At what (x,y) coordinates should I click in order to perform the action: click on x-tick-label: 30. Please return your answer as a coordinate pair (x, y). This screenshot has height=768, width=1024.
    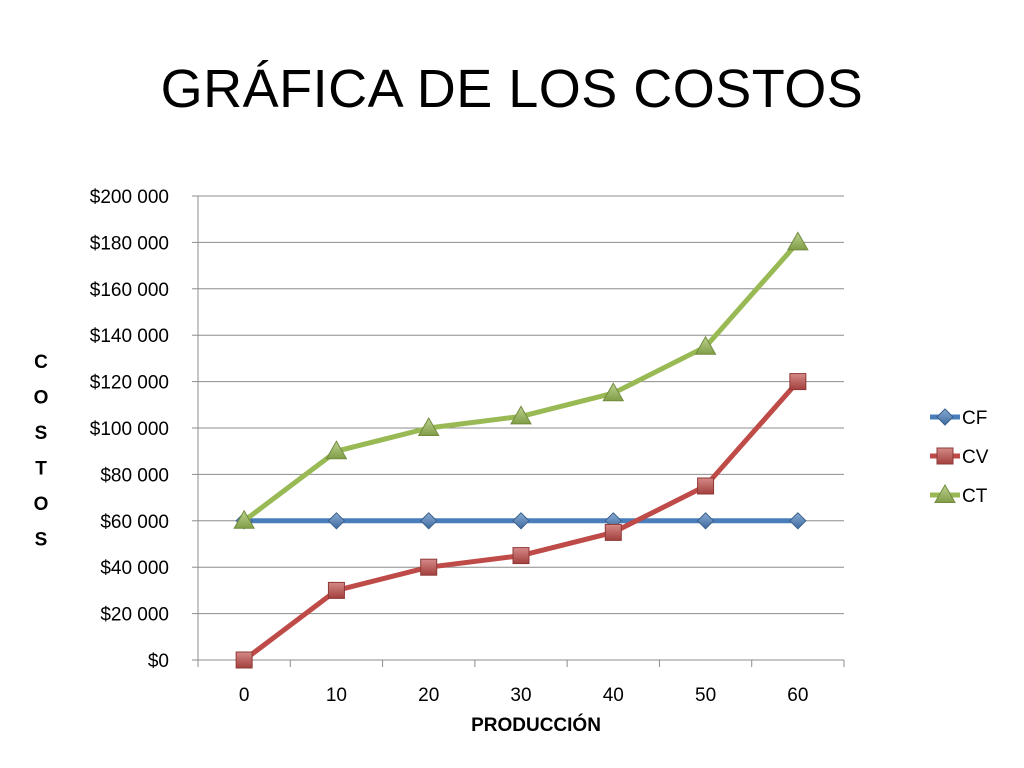
    Looking at the image, I should click on (520, 695).